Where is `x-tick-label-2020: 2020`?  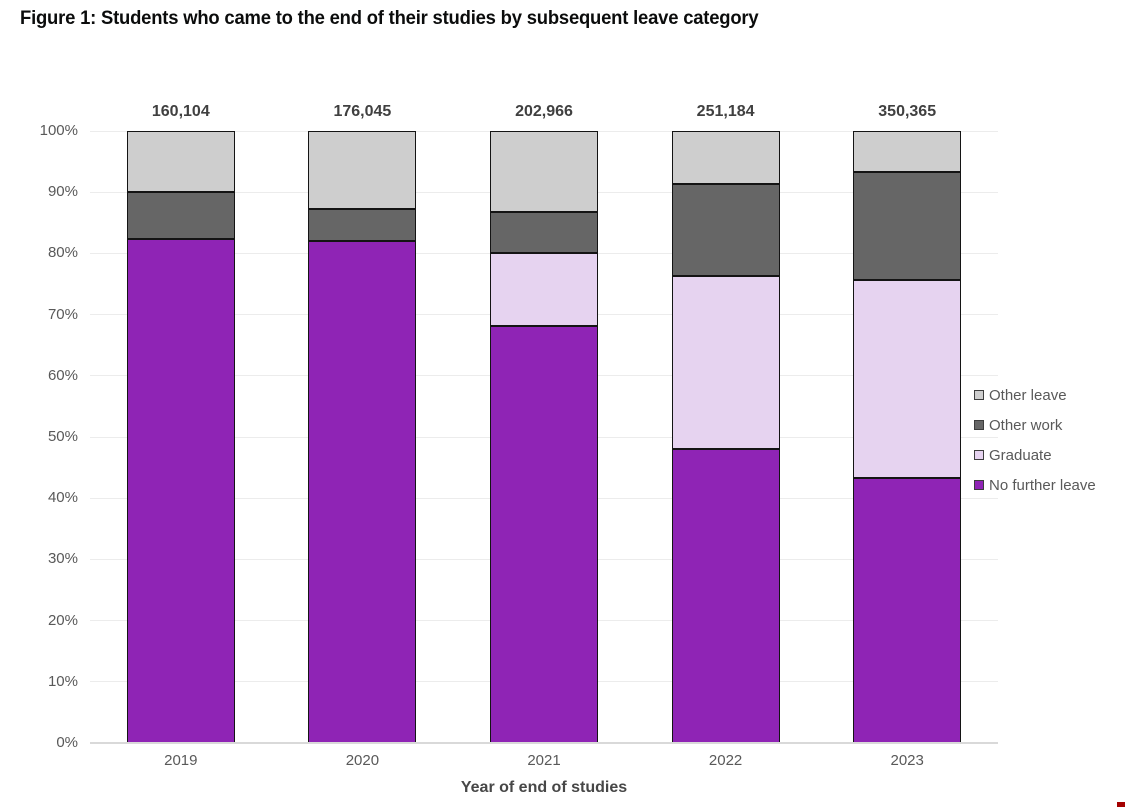 x-tick-label-2020: 2020 is located at coordinates (362, 760).